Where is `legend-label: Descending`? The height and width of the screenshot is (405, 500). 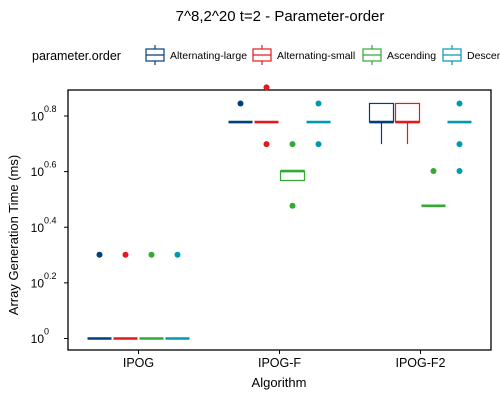 legend-label: Descending is located at coordinates (483, 56).